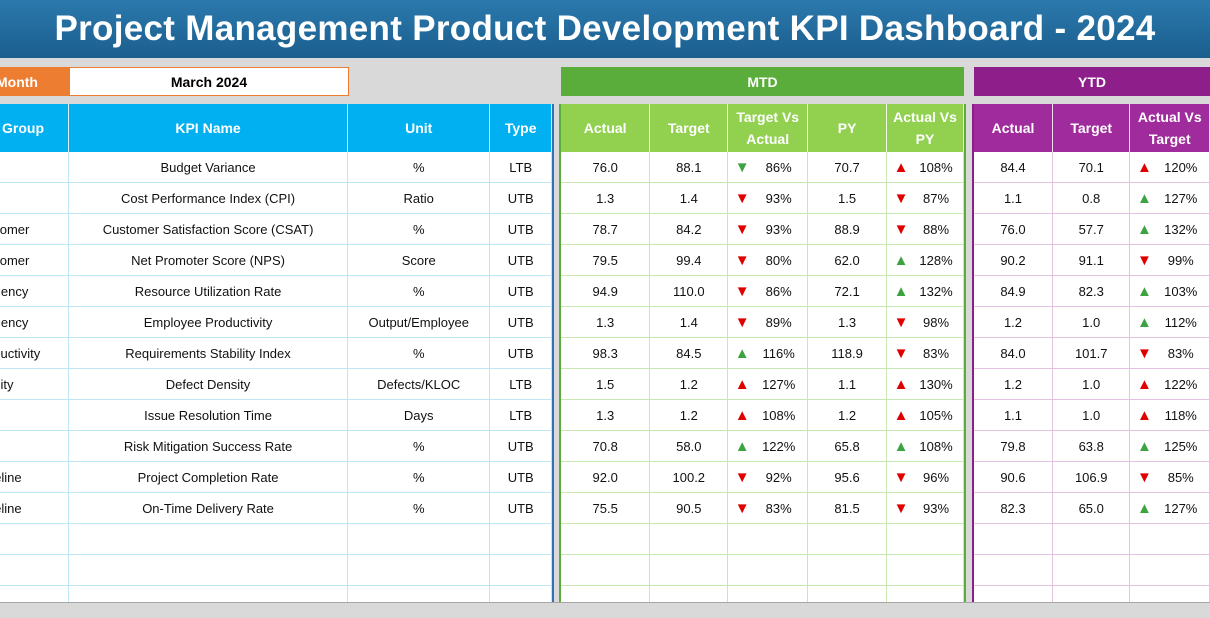  I want to click on kpi-name-cell: On-Time Delivery Rate, so click(208, 508).